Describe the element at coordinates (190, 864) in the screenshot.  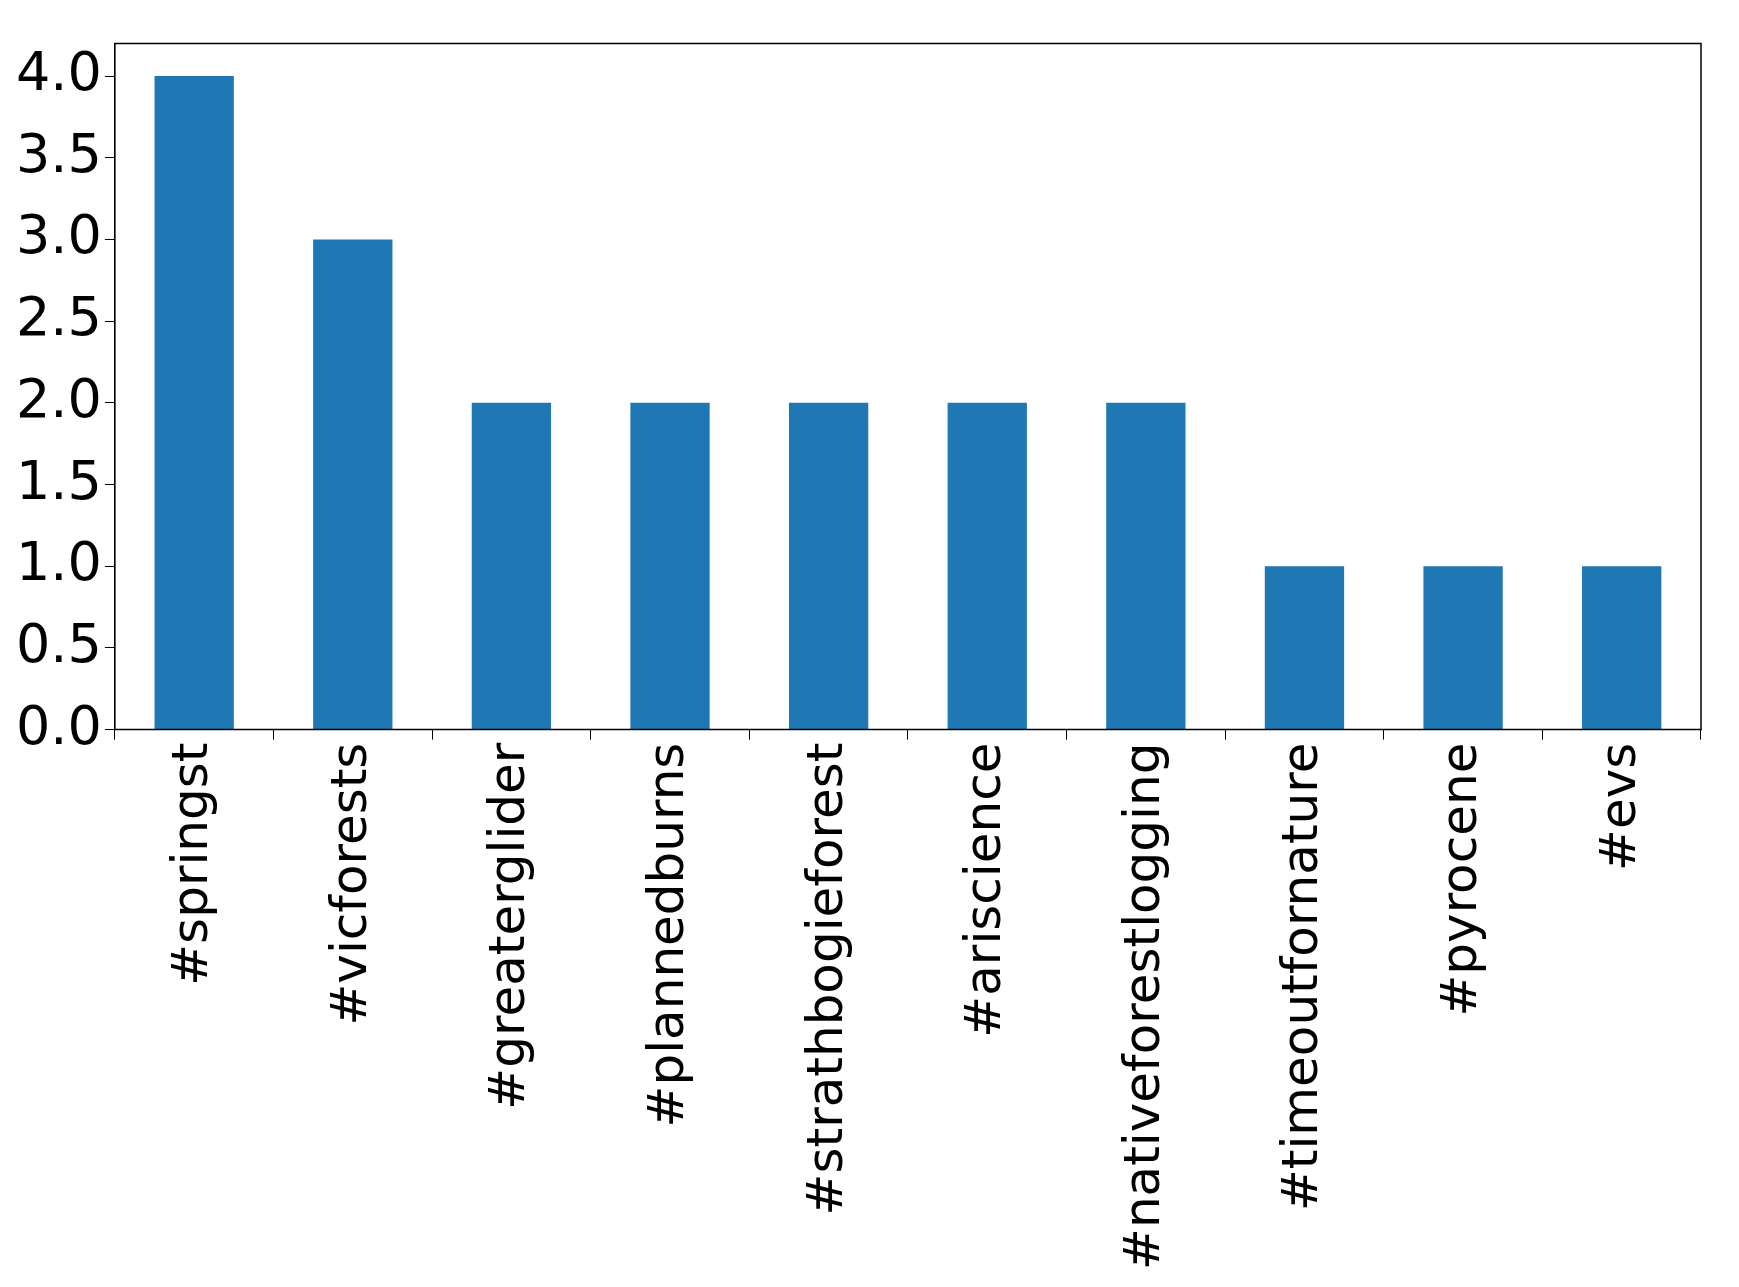
I see `x-tick-label: #springst` at that location.